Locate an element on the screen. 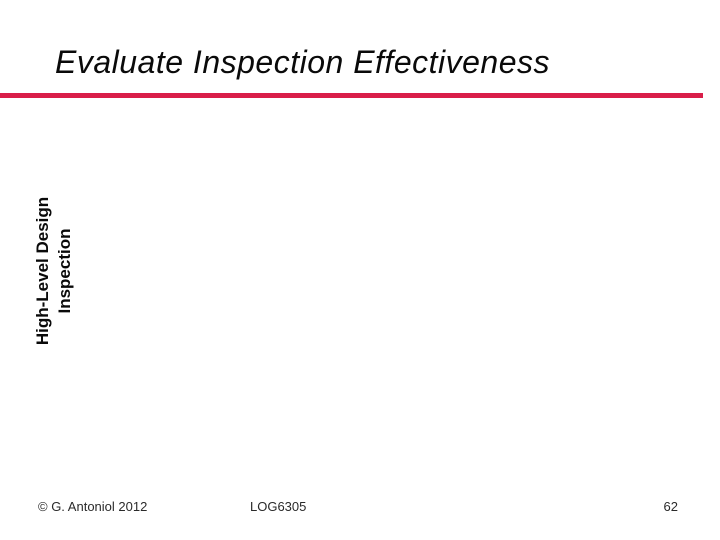  sidebar-label-line2: Inspection is located at coordinates (64, 271).